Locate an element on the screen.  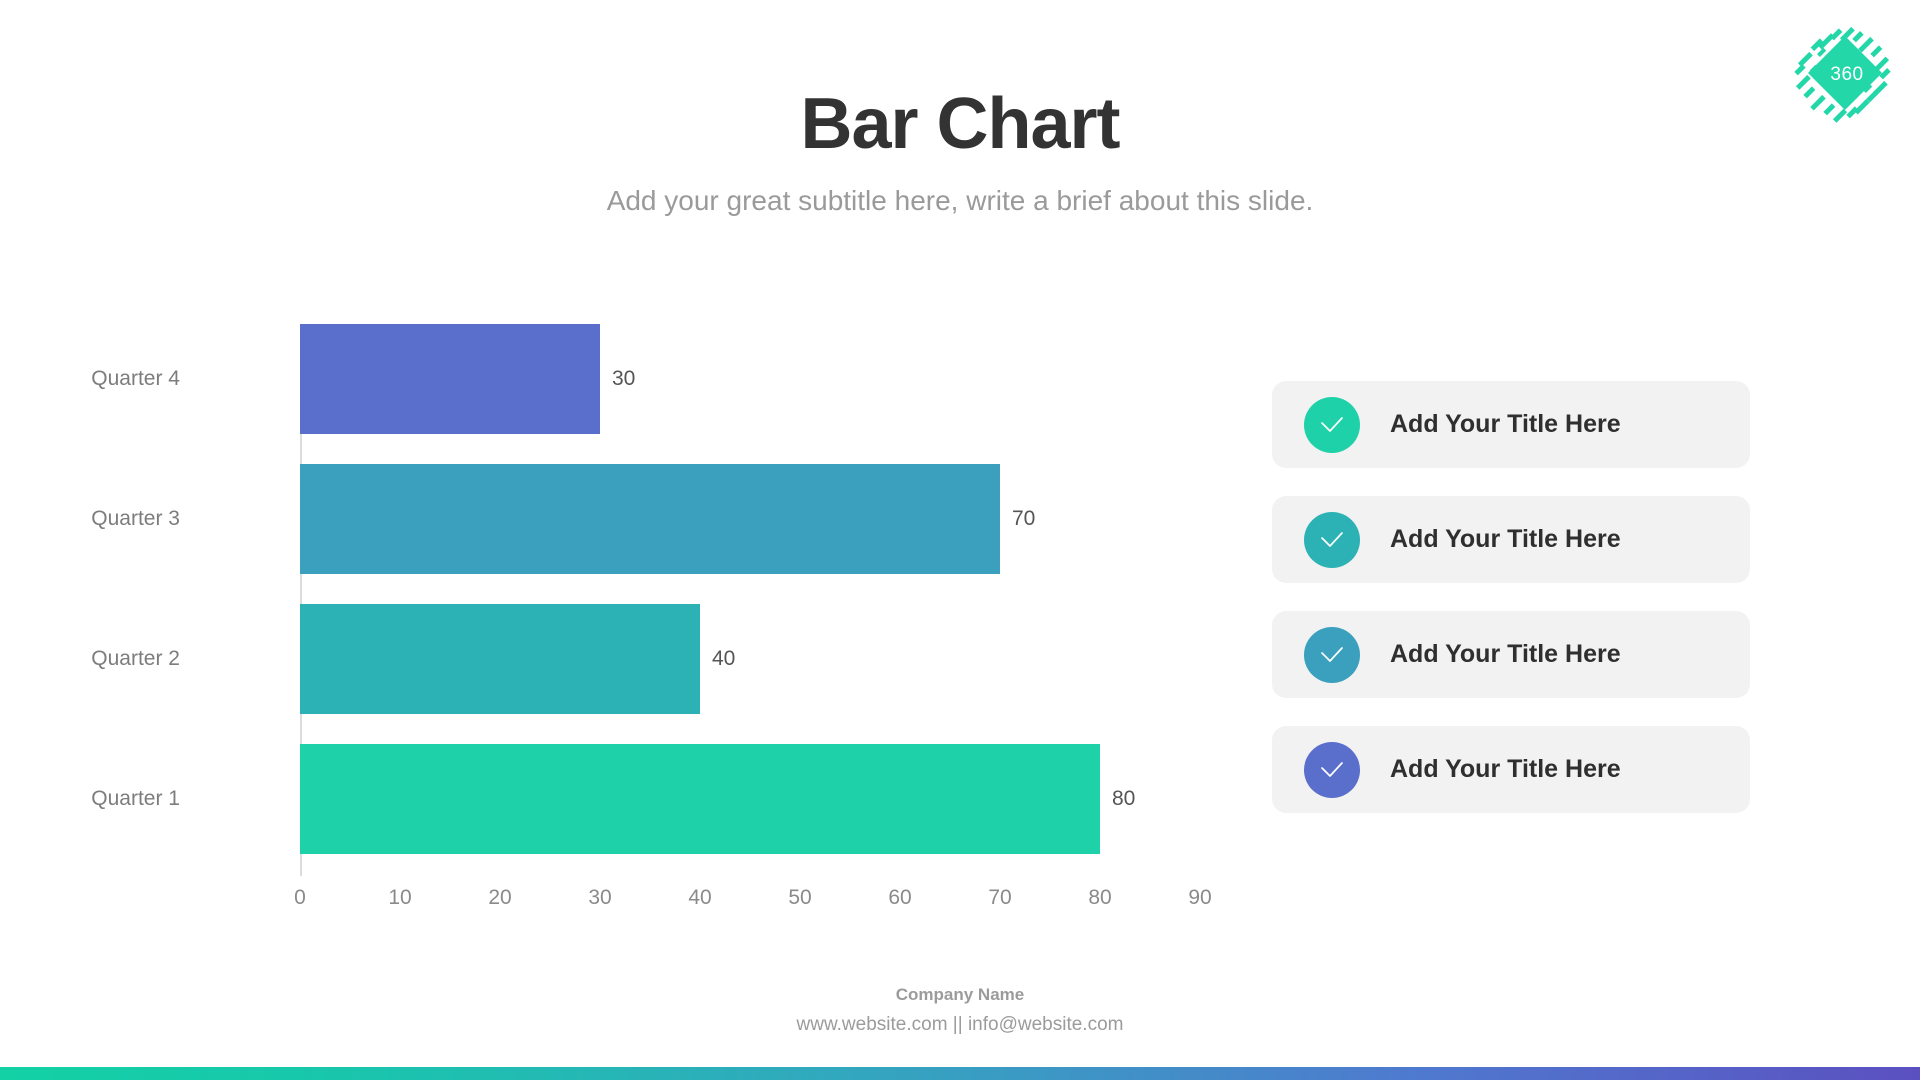
x-tick-label: 60 is located at coordinates (900, 897).